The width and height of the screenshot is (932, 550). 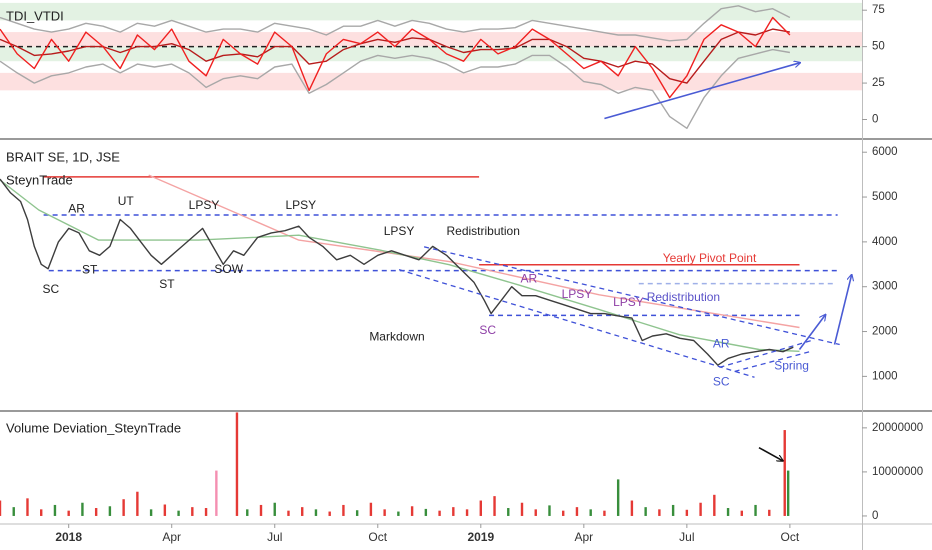 What do you see at coordinates (396, 337) in the screenshot?
I see `annotation: Markdown` at bounding box center [396, 337].